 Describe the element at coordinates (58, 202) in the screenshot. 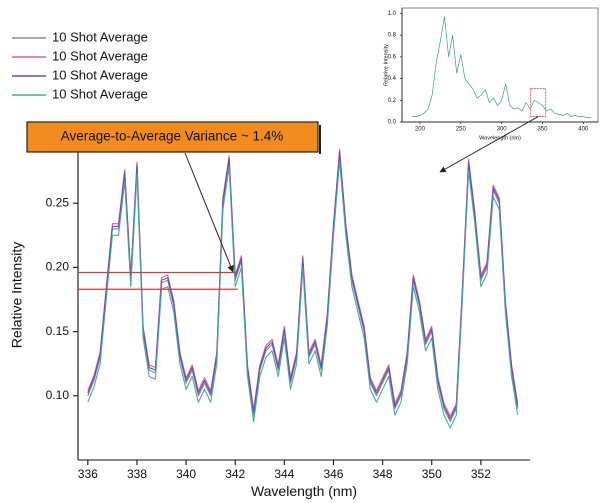

I see `y-tick-label: 0.25` at that location.